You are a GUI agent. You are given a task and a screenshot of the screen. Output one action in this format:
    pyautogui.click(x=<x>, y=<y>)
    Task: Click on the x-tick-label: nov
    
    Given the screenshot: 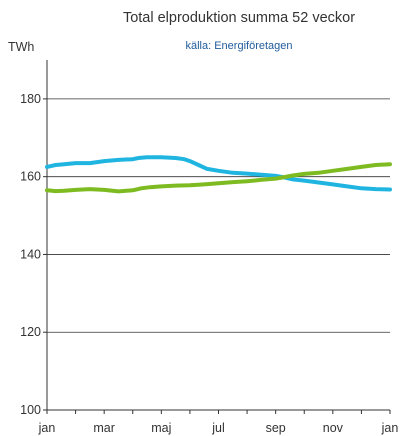 What is the action you would take?
    pyautogui.click(x=333, y=428)
    